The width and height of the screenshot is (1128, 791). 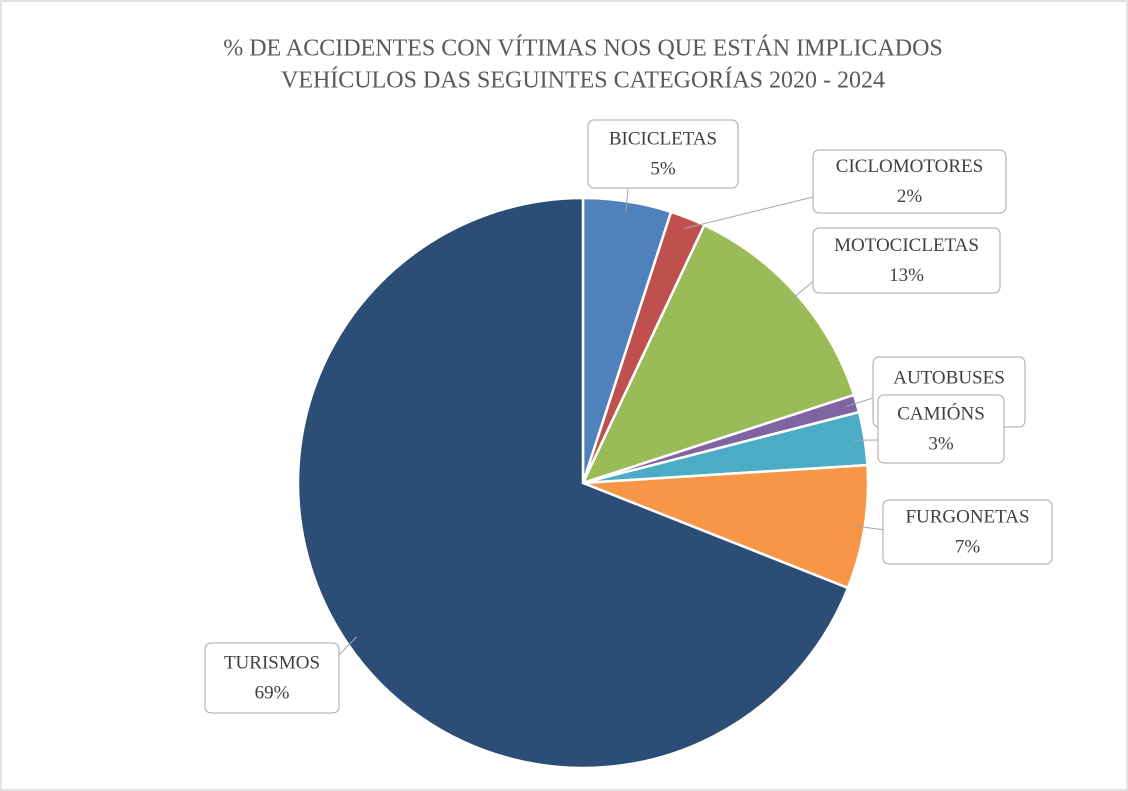 I want to click on category-label: TURISMOS, so click(x=272, y=662).